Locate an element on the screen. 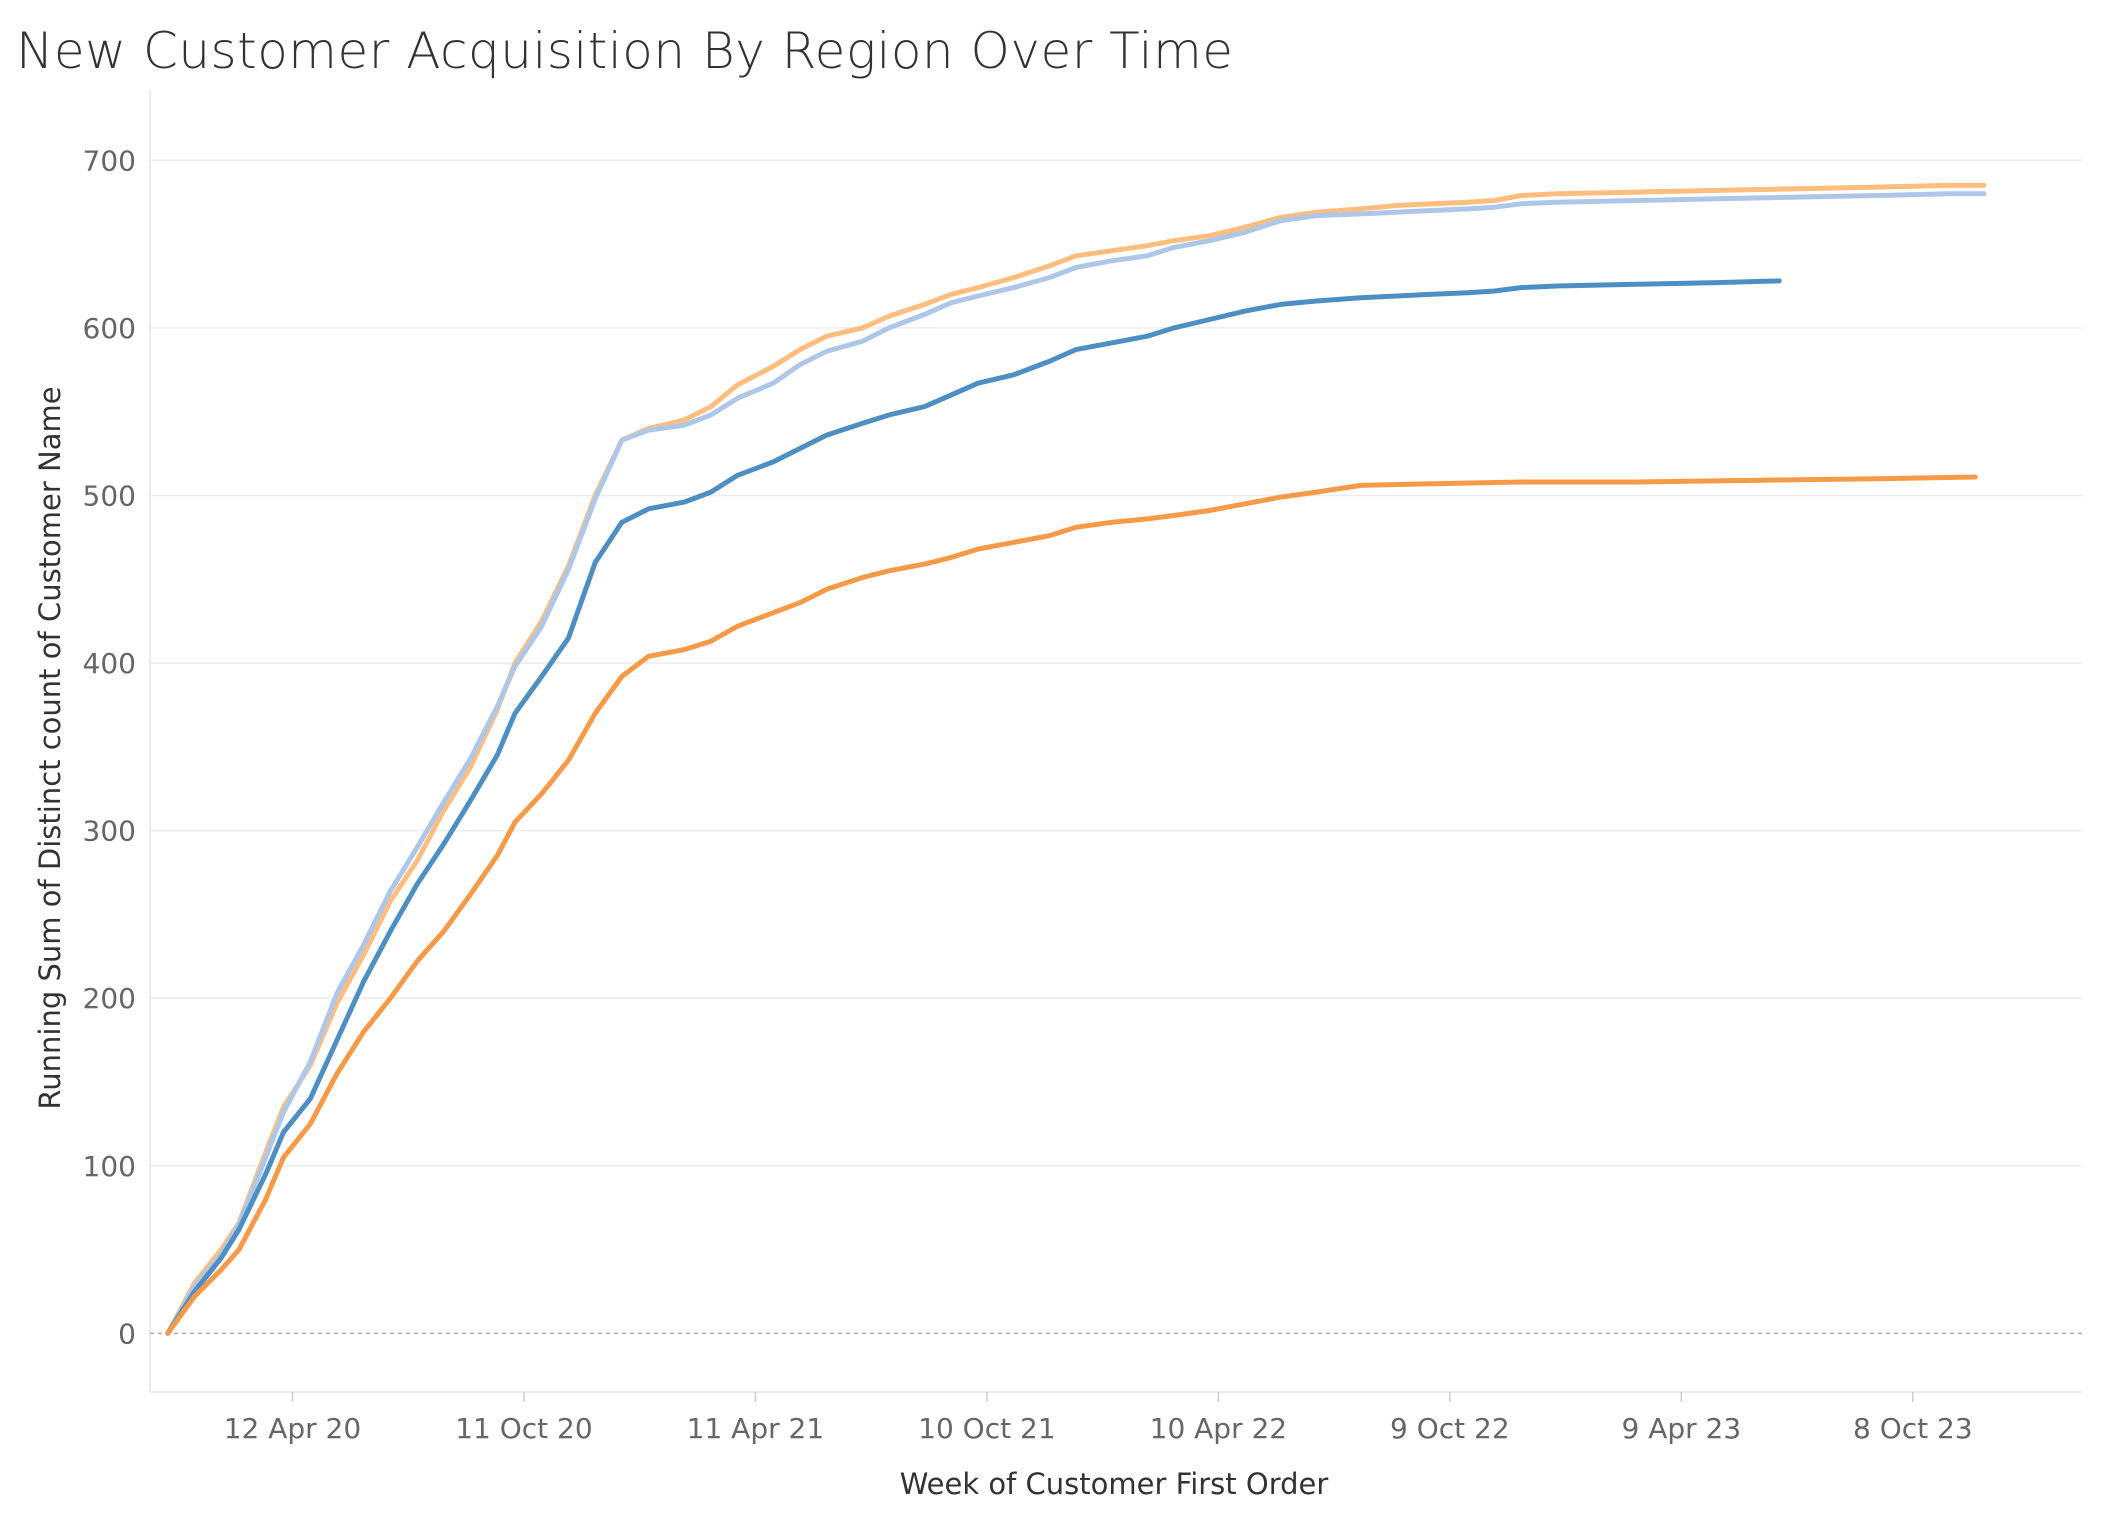 This screenshot has width=2102, height=1528. y-tick-label: 0 is located at coordinates (127, 1333).